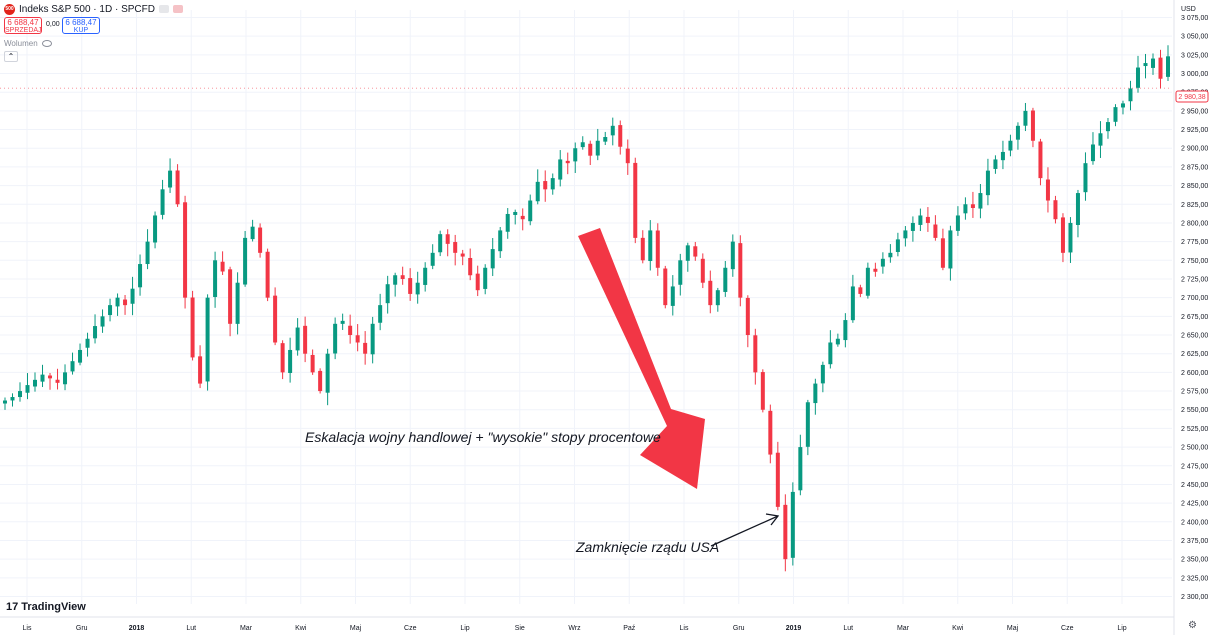  Describe the element at coordinates (163, 9) in the screenshot. I see `compare-icon` at that location.